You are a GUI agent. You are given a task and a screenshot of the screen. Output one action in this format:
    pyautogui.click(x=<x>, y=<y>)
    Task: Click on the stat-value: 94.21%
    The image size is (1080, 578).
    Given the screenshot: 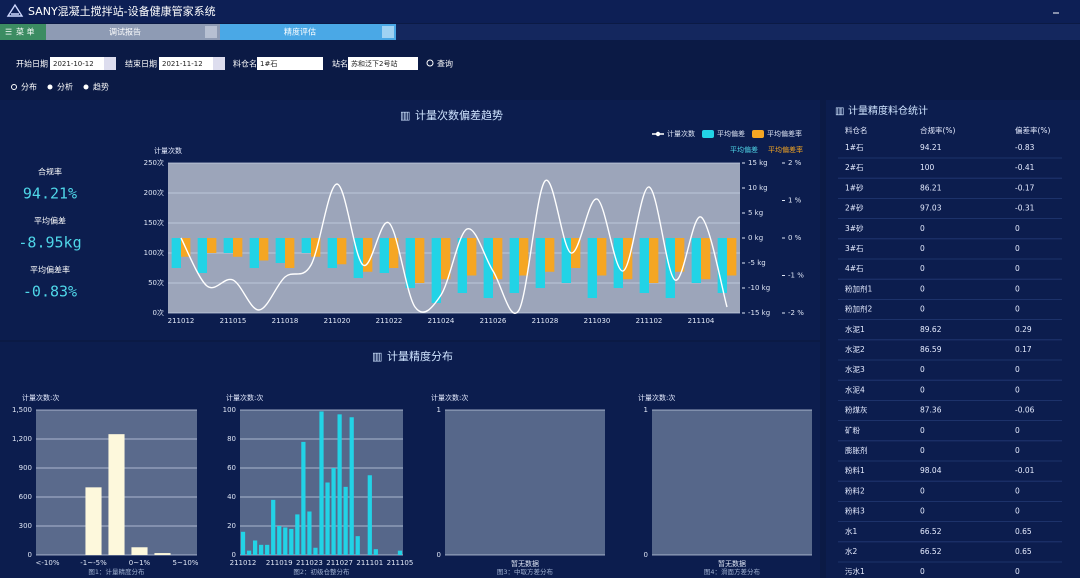 What is the action you would take?
    pyautogui.click(x=50, y=194)
    